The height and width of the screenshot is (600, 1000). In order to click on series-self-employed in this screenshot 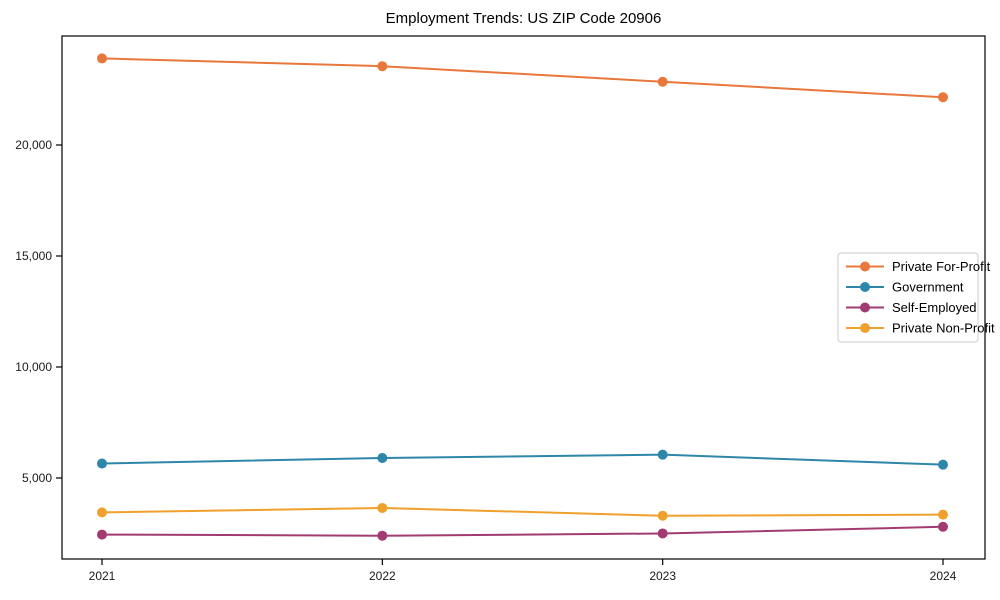, I will do `click(522, 531)`.